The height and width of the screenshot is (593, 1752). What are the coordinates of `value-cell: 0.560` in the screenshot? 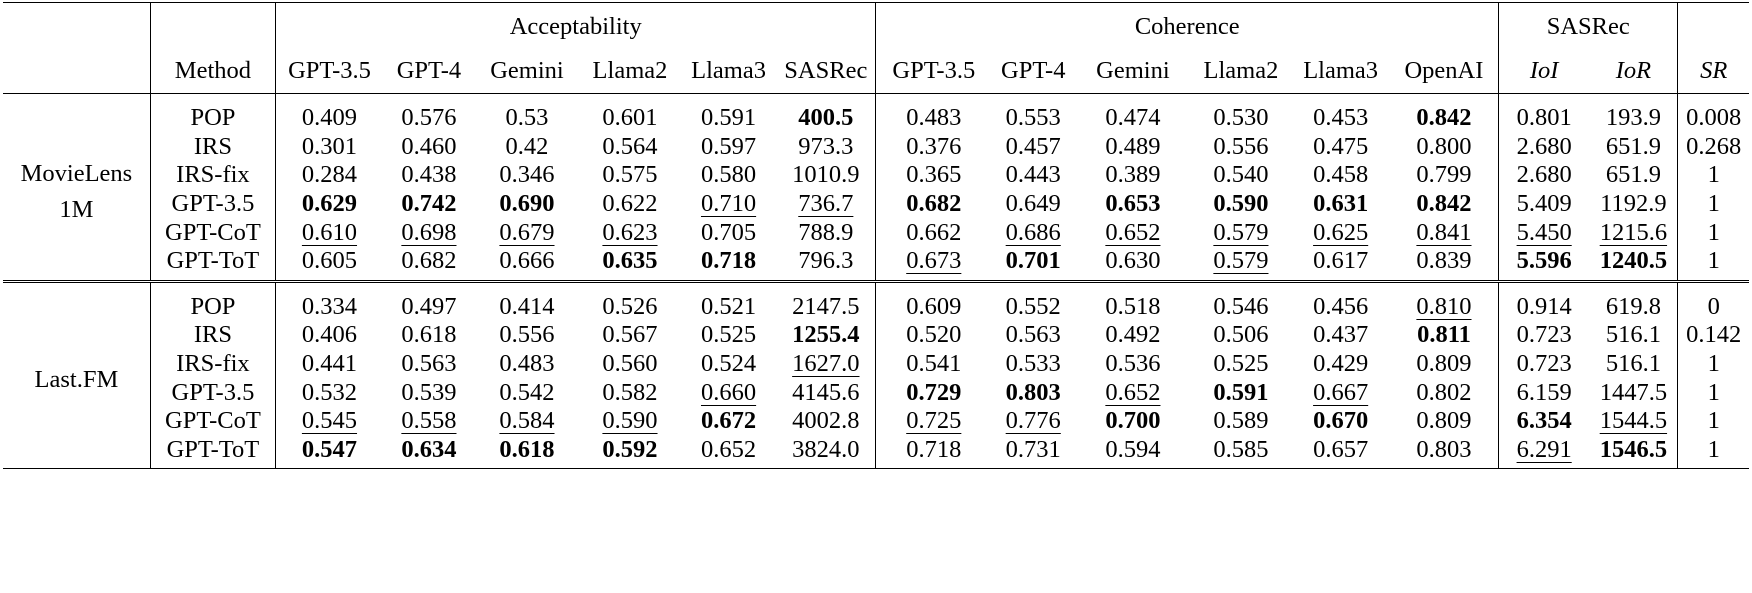 It's located at (630, 364).